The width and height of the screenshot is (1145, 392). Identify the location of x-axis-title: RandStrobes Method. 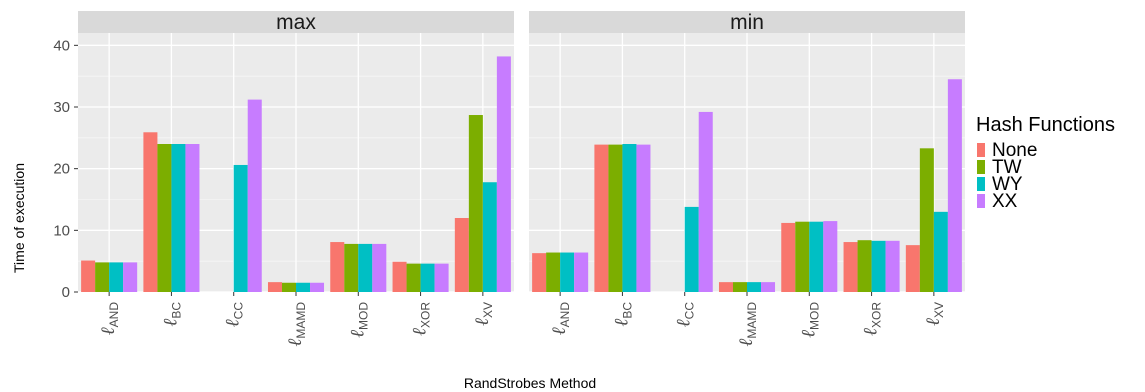
(530, 383).